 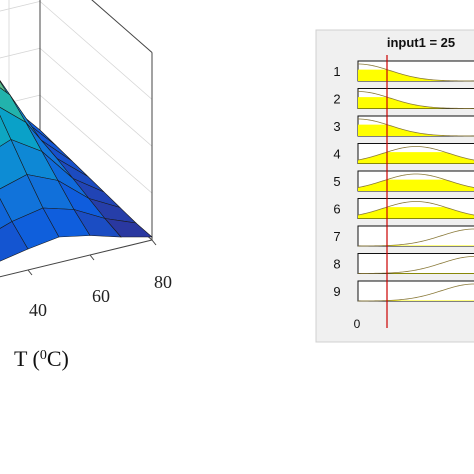 I want to click on rule-number: 5, so click(x=336, y=181).